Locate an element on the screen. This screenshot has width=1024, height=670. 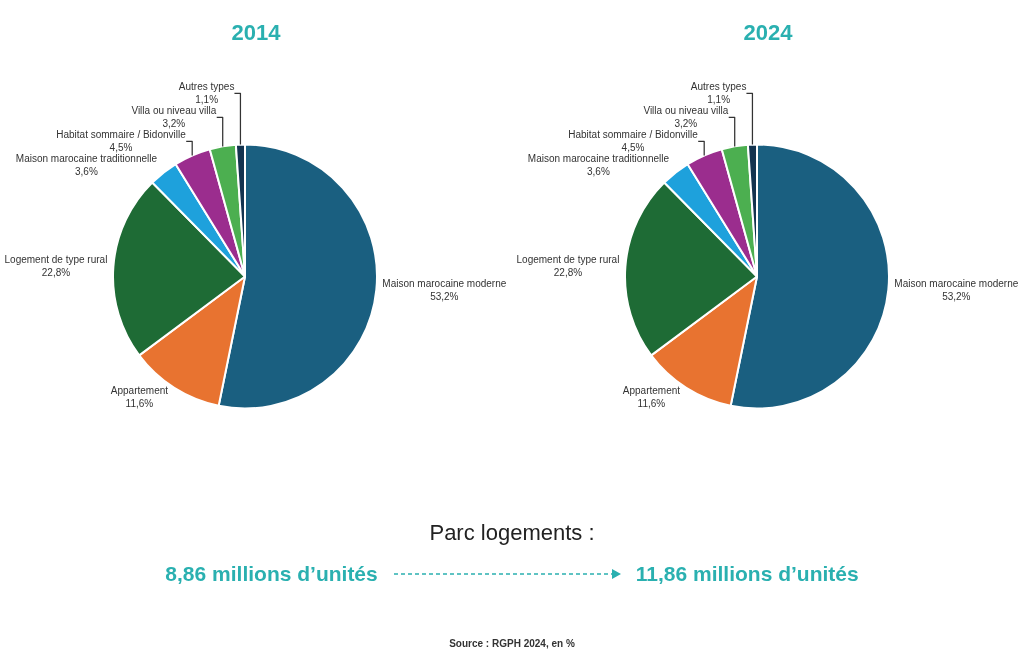
chart-title: 2024 is located at coordinates (768, 32).